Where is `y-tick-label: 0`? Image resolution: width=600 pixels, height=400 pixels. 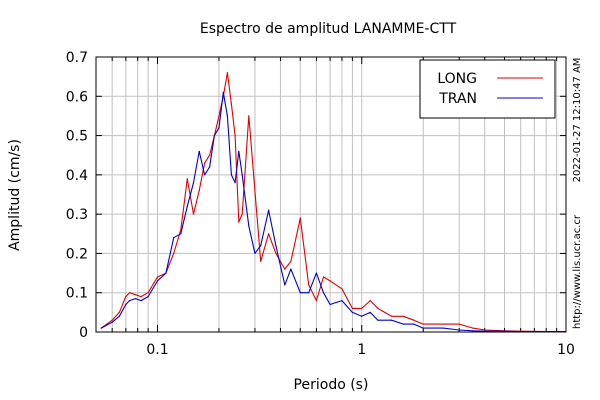
y-tick-label: 0 is located at coordinates (83, 333).